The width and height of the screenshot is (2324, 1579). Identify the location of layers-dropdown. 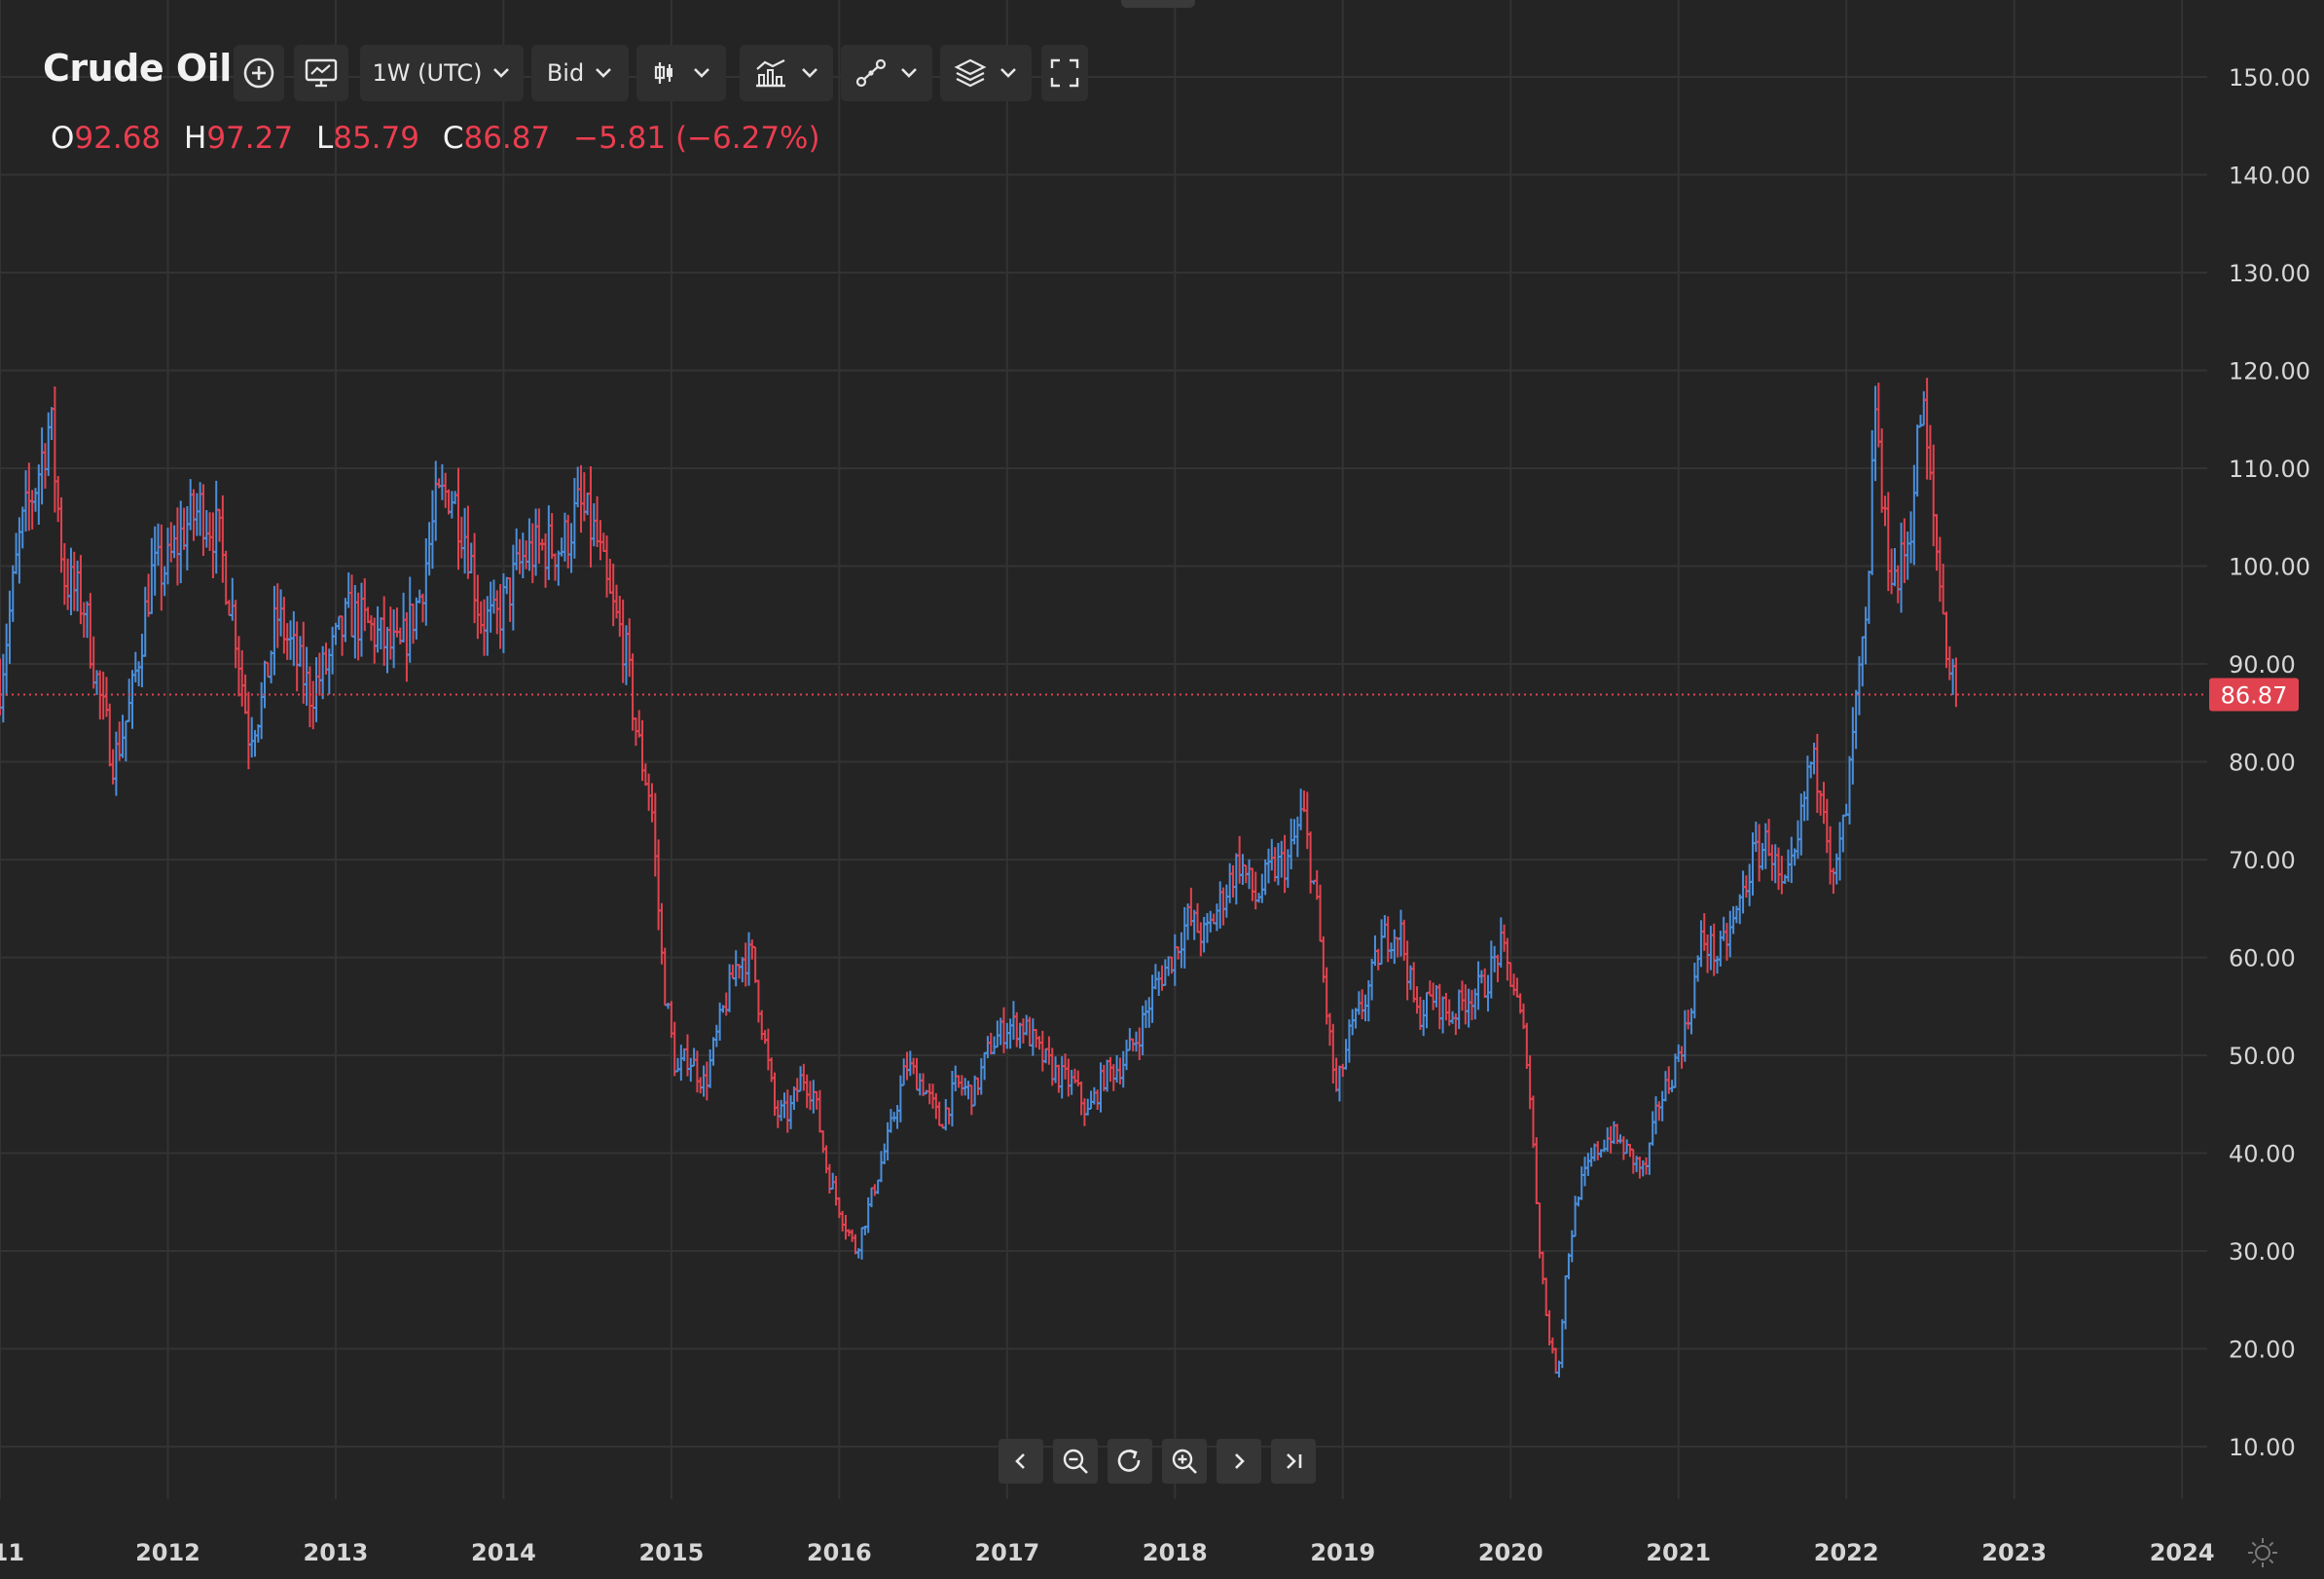
(986, 73).